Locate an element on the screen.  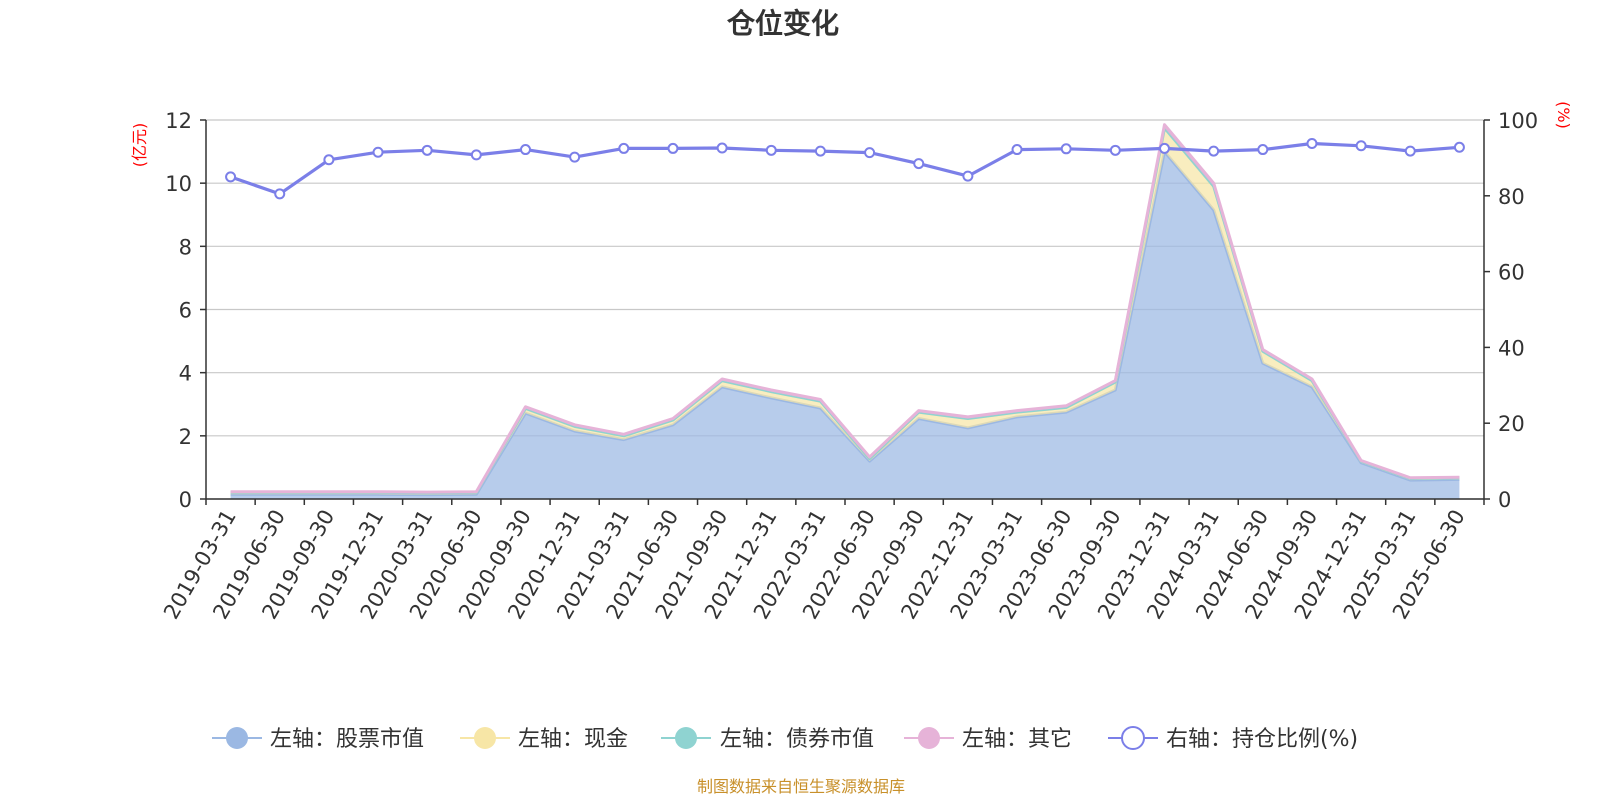
right-tick-label: 40 is located at coordinates (1511, 348).